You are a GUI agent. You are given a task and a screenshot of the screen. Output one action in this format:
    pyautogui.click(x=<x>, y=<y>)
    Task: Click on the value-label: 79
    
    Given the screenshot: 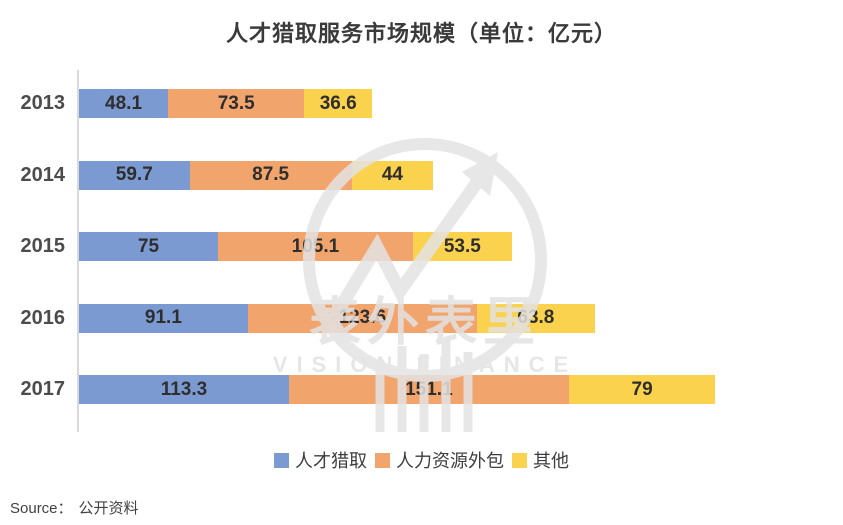 What is the action you would take?
    pyautogui.click(x=642, y=389)
    